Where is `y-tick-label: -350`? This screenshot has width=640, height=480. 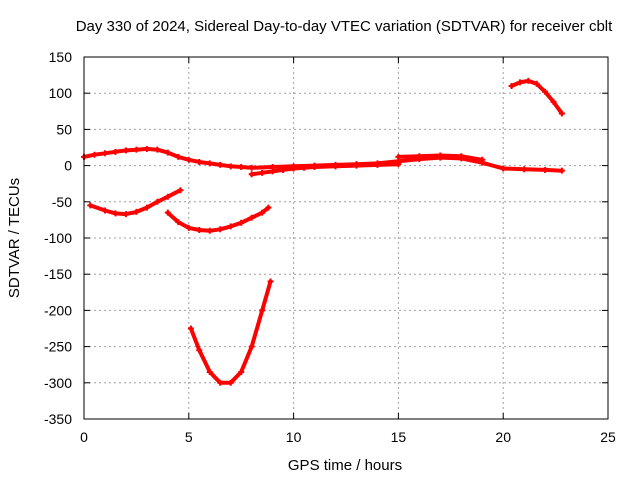 y-tick-label: -350 is located at coordinates (58, 419).